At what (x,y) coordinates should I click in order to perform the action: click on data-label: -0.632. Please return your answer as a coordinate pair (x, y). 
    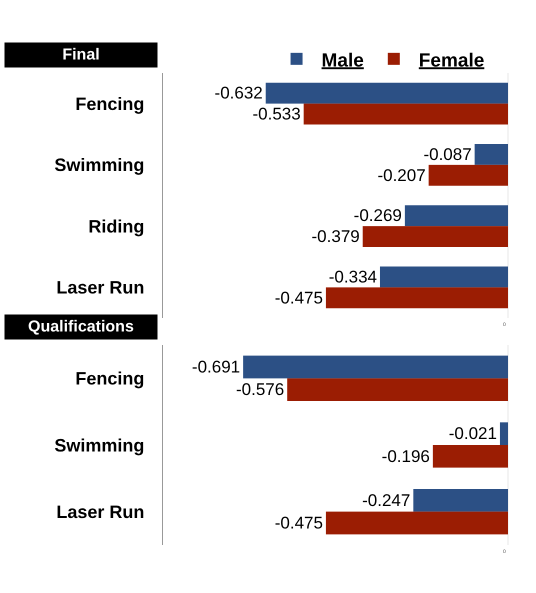
    Looking at the image, I should click on (238, 93).